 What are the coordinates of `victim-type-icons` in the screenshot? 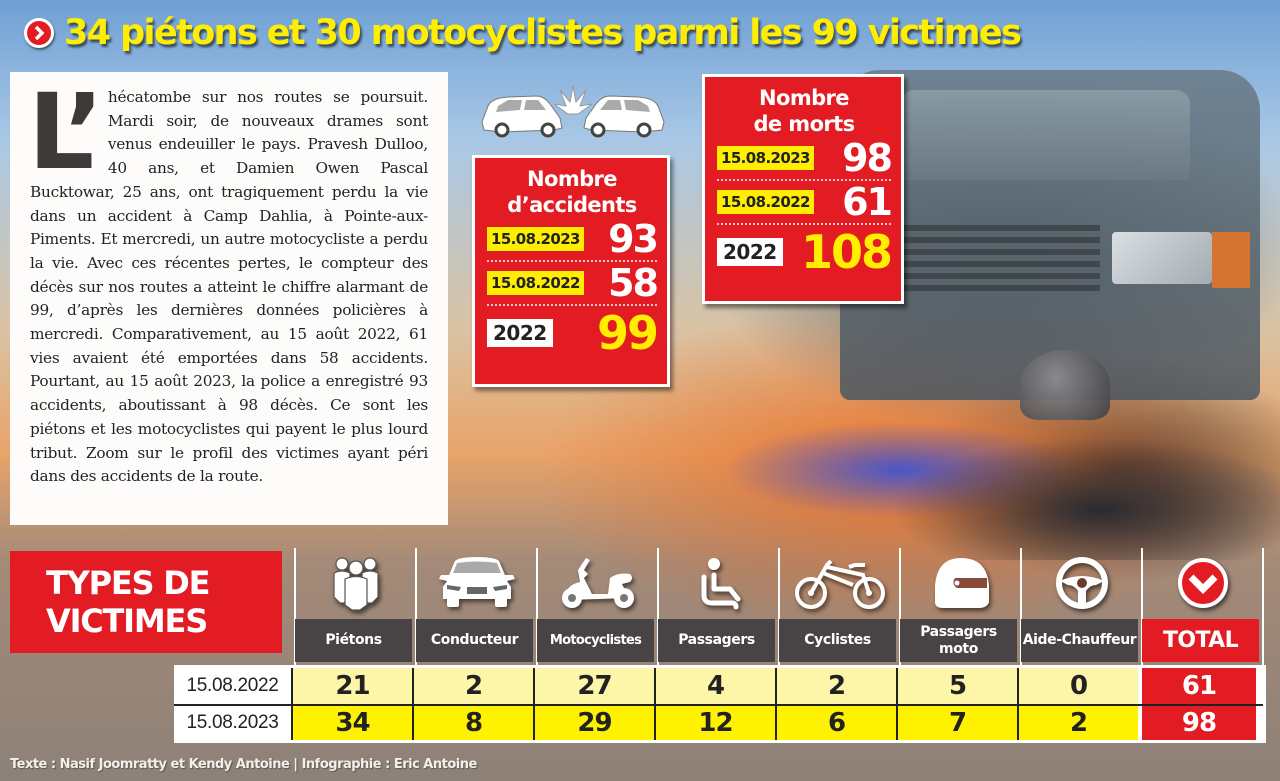 It's located at (779, 583).